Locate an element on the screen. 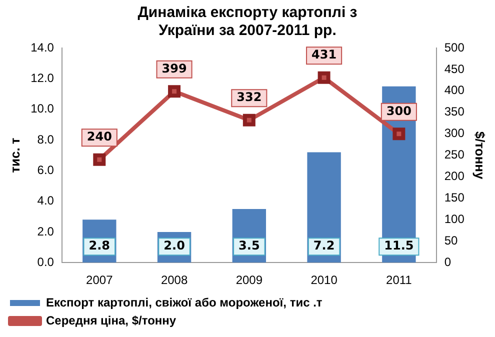 This screenshot has width=495, height=337. y-tick-label: 6.0 is located at coordinates (45, 169).